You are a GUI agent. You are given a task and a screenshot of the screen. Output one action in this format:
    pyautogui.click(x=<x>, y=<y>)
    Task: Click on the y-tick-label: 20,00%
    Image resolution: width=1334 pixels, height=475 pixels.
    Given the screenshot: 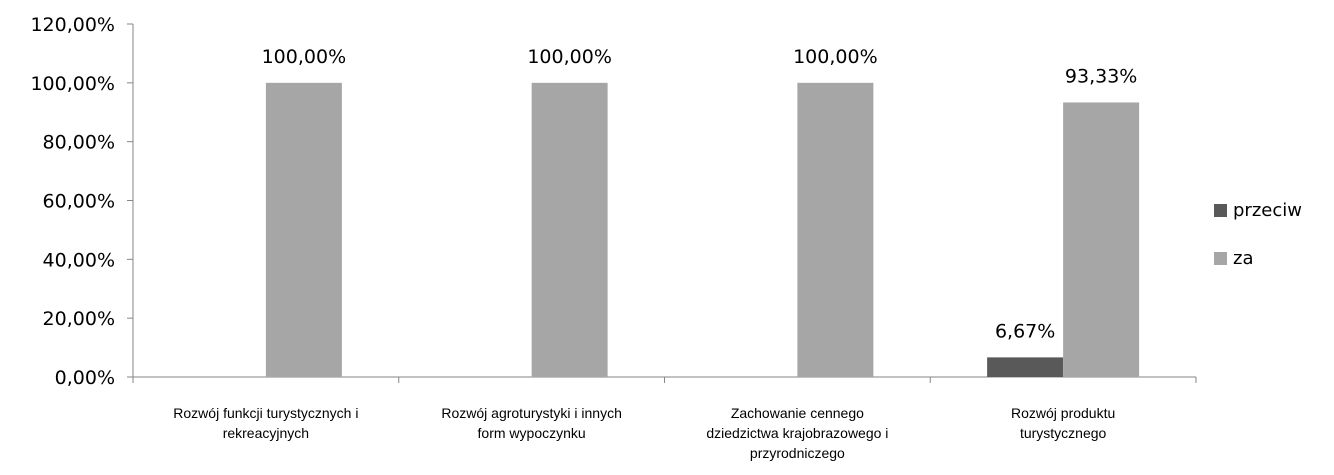 What is the action you would take?
    pyautogui.click(x=79, y=319)
    